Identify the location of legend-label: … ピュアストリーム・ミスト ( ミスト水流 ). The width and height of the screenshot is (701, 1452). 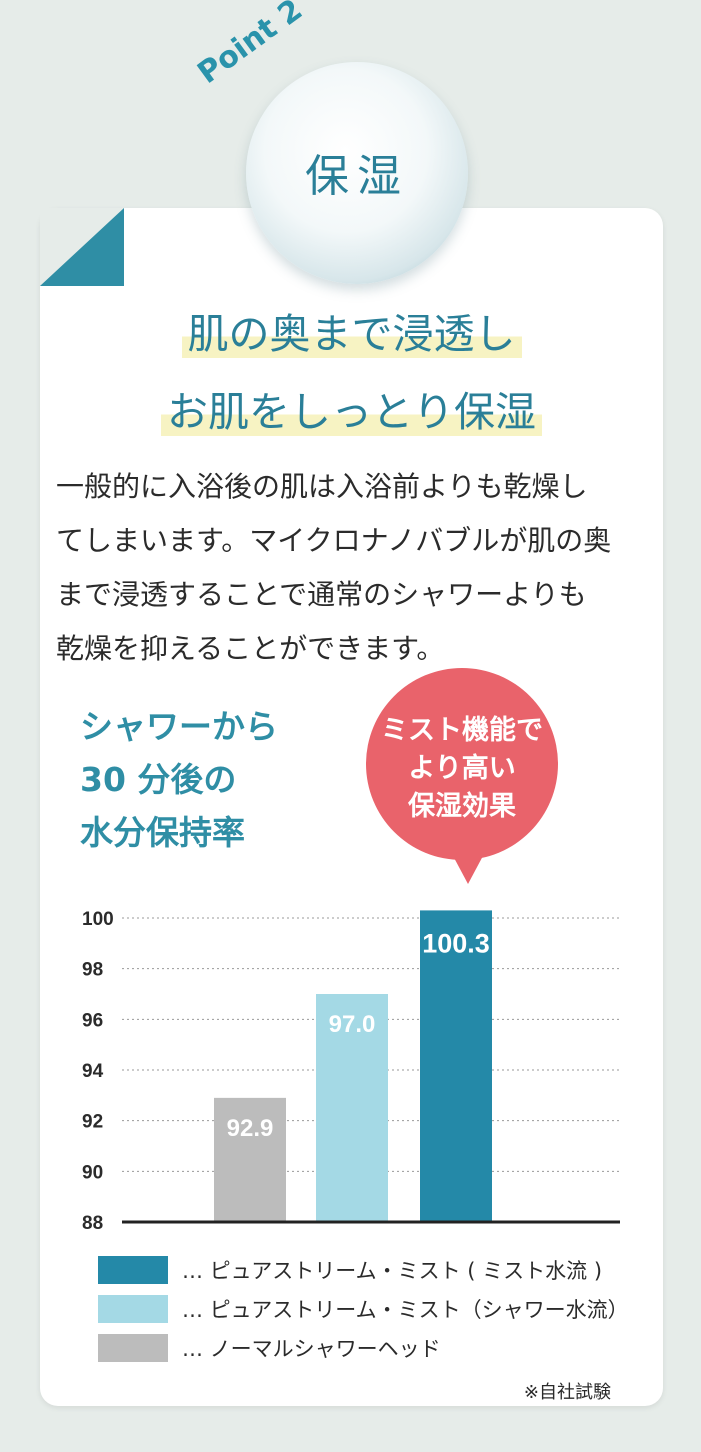
(392, 1271).